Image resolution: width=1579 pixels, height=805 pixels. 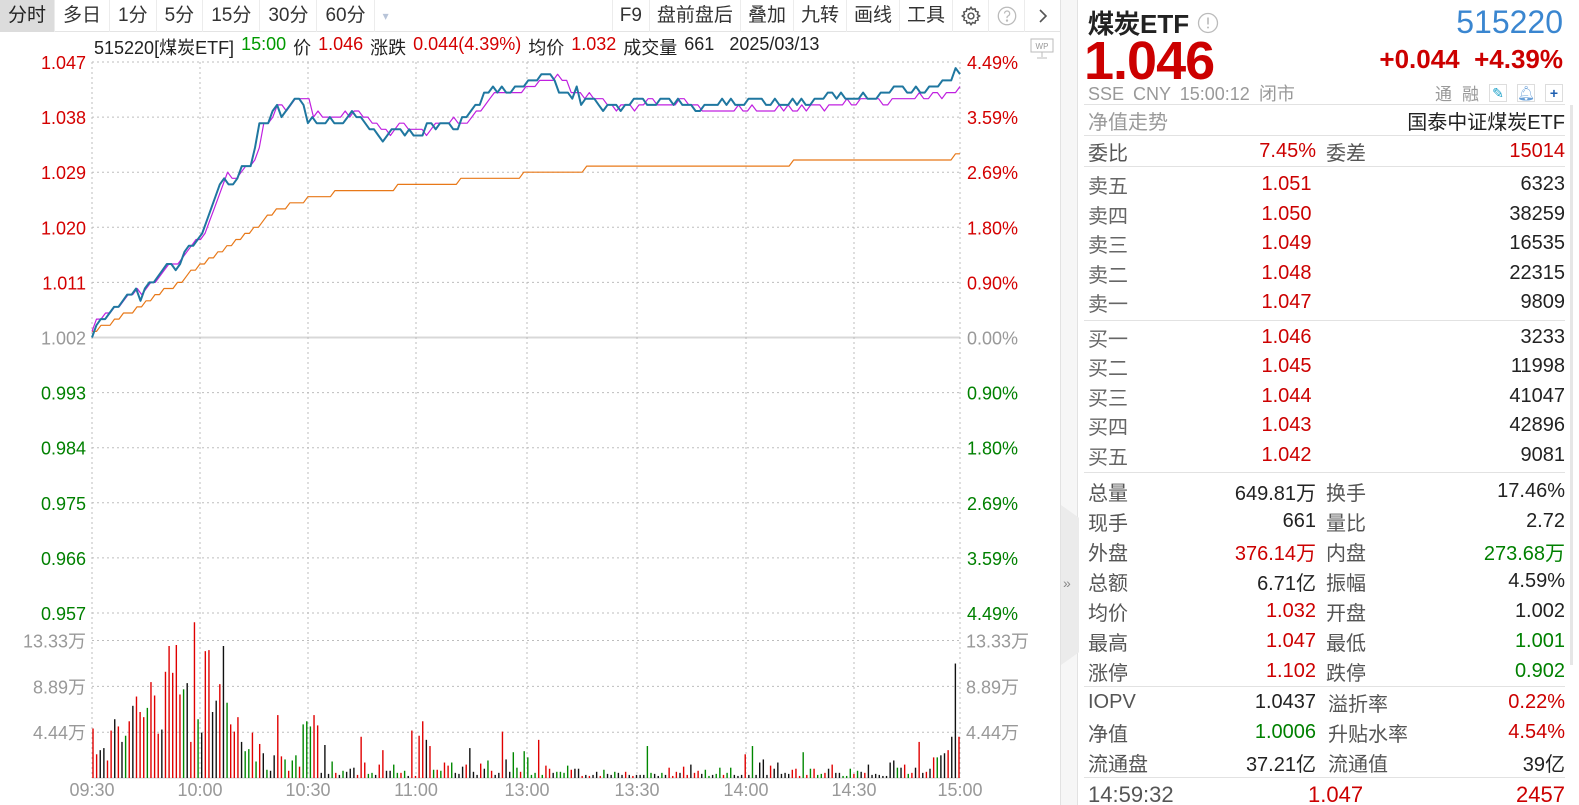 What do you see at coordinates (232, 16) in the screenshot?
I see `tab-15min: 15分` at bounding box center [232, 16].